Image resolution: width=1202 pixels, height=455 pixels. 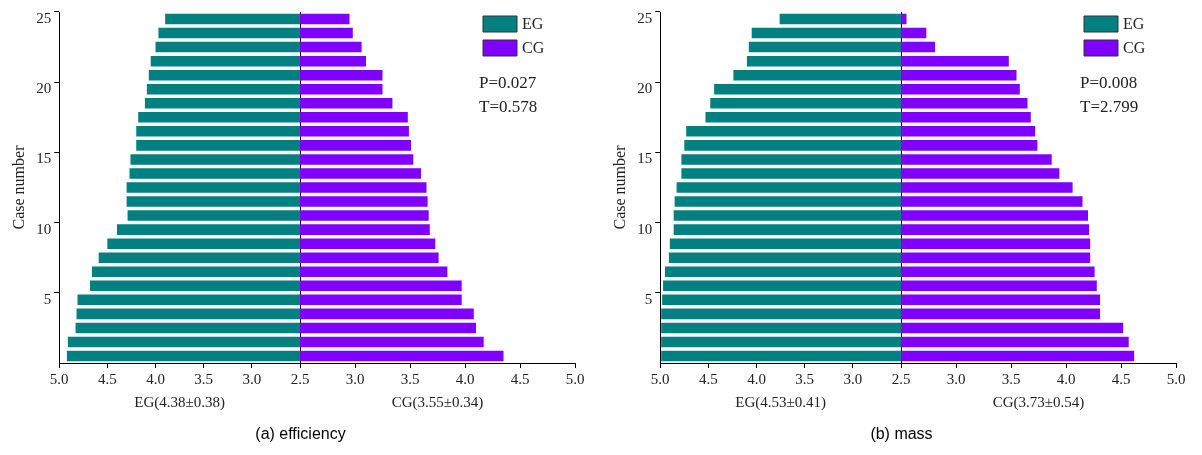 I want to click on x-axis-title: CG(3.55±0.34), so click(x=437, y=402).